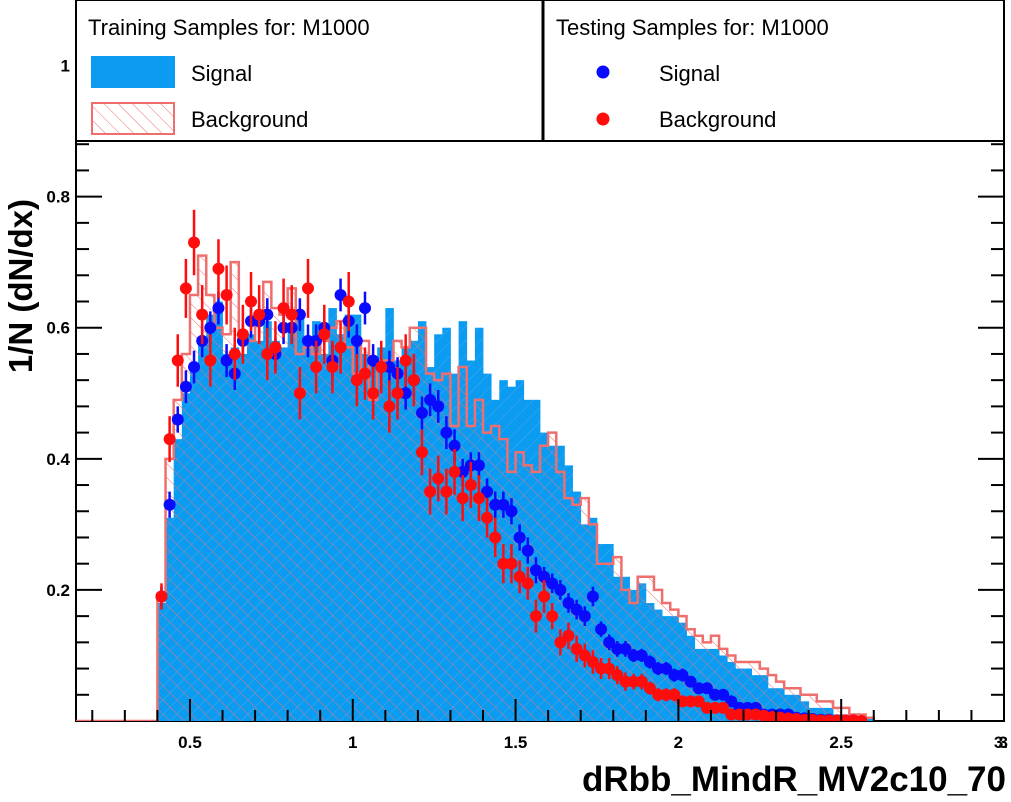 The width and height of the screenshot is (1011, 802). What do you see at coordinates (692, 27) in the screenshot?
I see `legend-testing-title: Testing Samples for: M1000` at bounding box center [692, 27].